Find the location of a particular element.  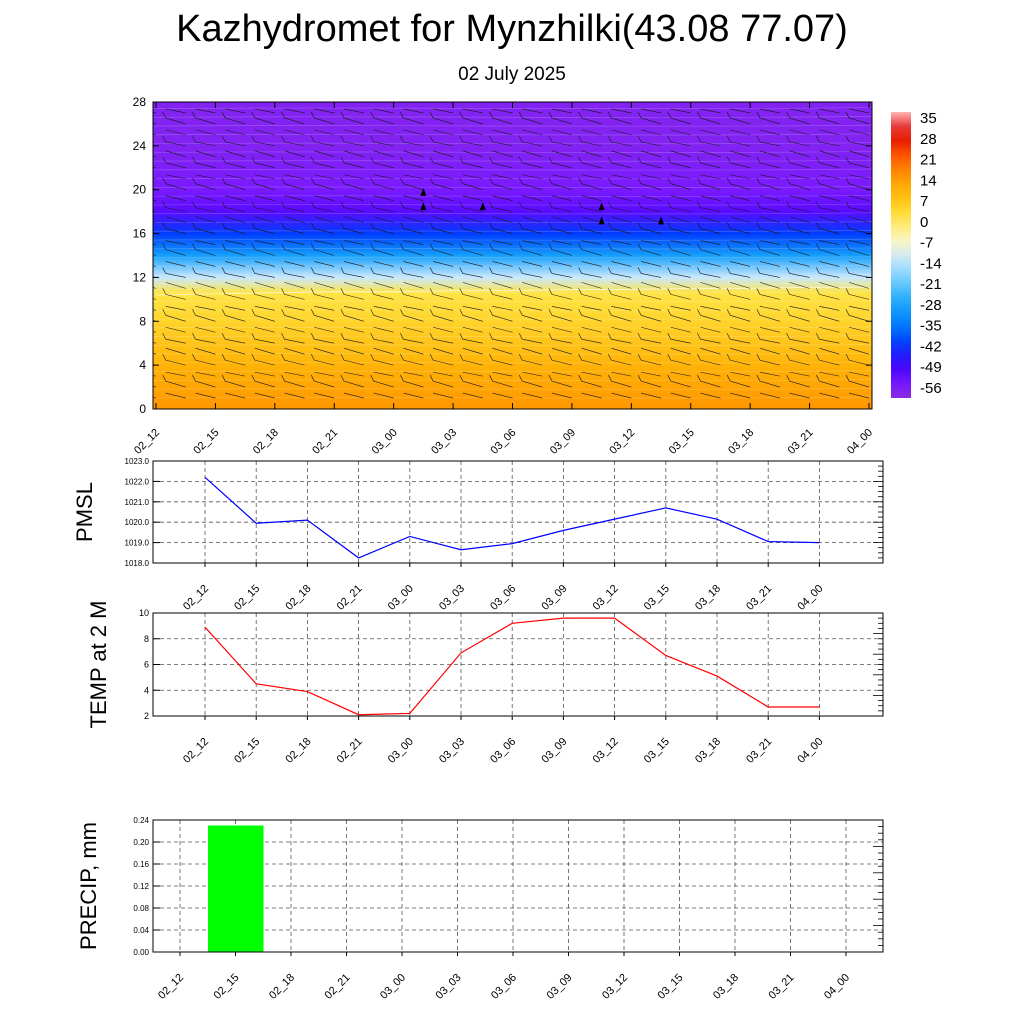

x-tick-label: 02_15 is located at coordinates (227, 987).